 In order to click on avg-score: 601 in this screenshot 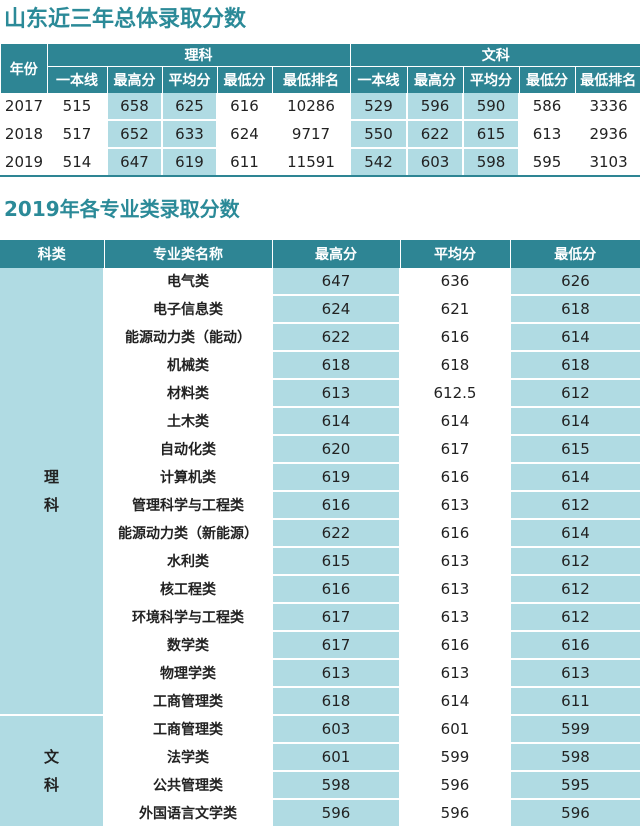, I will do `click(454, 729)`.